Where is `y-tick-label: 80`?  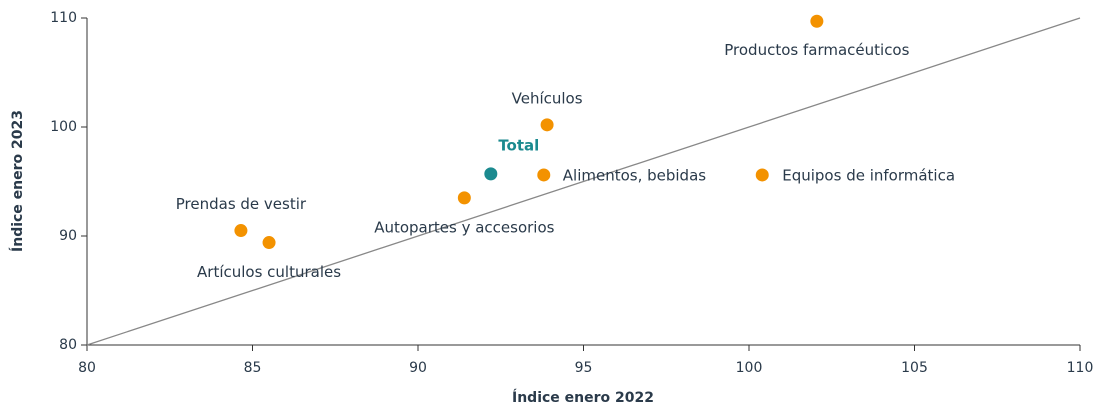 y-tick-label: 80 is located at coordinates (68, 345).